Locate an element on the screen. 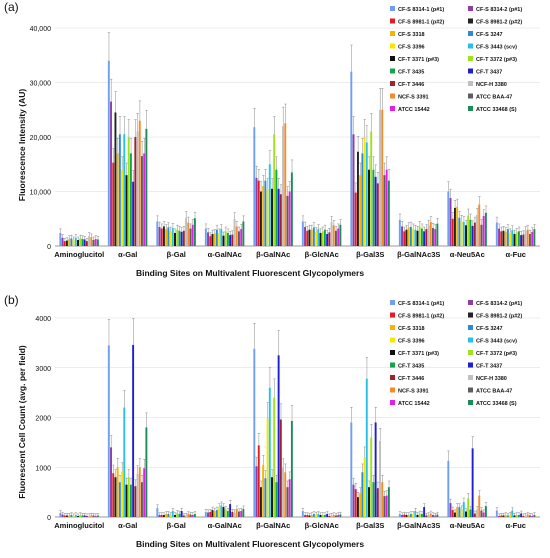 This screenshot has height=558, width=550. y-axis-label: Fluorescence Intensity (AU) is located at coordinates (22, 145).